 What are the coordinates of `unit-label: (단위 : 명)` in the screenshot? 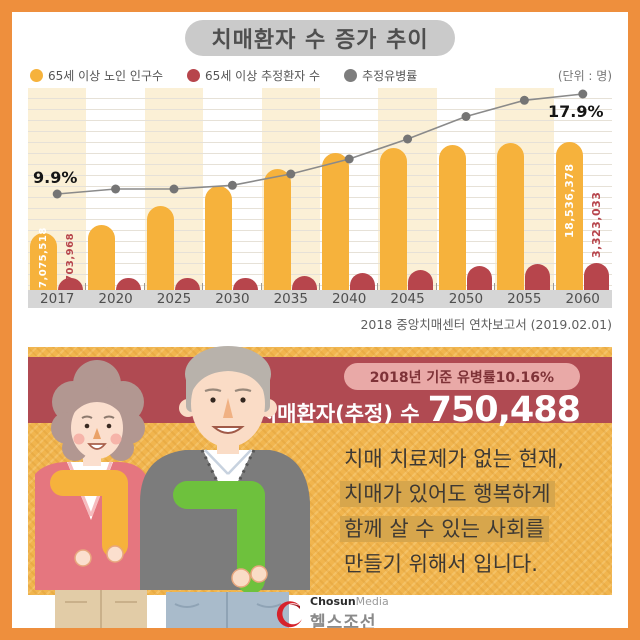 It's located at (584, 75).